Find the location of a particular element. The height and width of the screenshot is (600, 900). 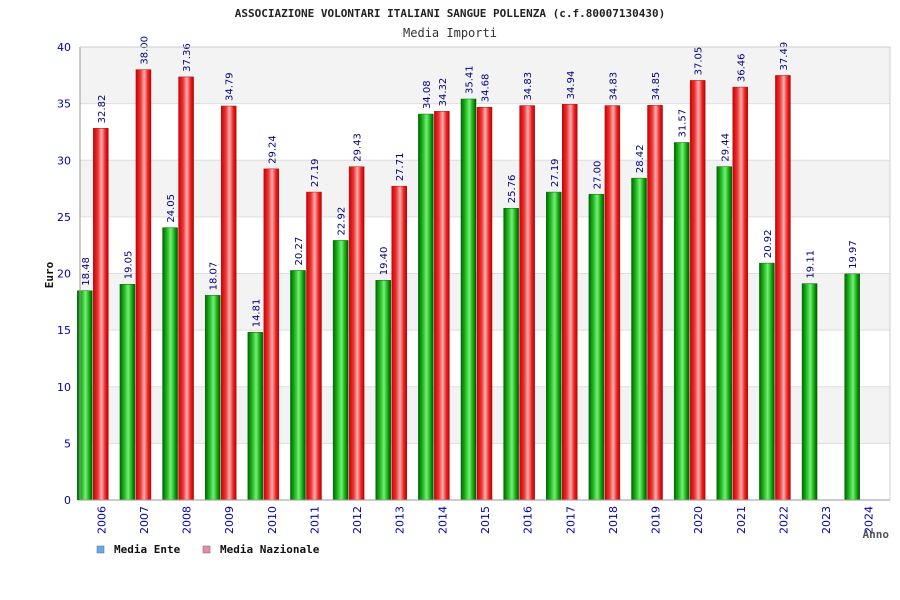

value-label: 34.68 is located at coordinates (486, 88).